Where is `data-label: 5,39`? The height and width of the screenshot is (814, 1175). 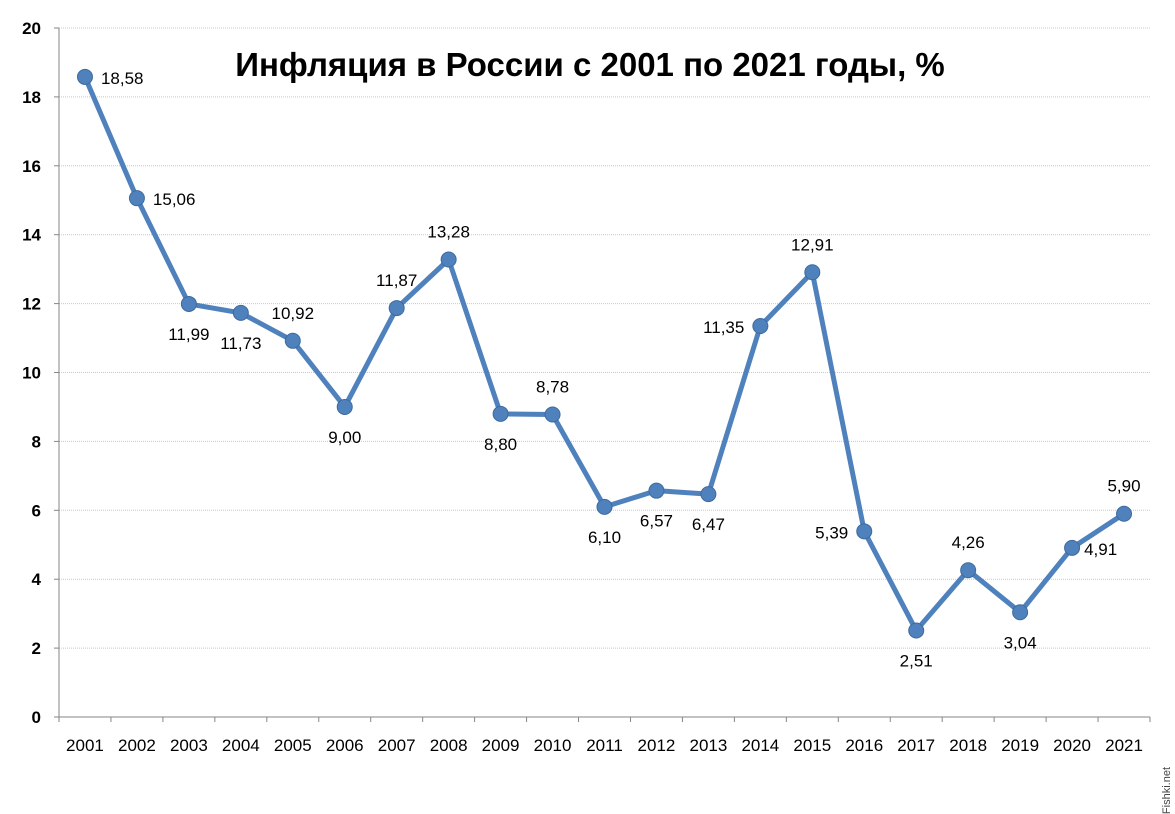
data-label: 5,39 is located at coordinates (831, 532).